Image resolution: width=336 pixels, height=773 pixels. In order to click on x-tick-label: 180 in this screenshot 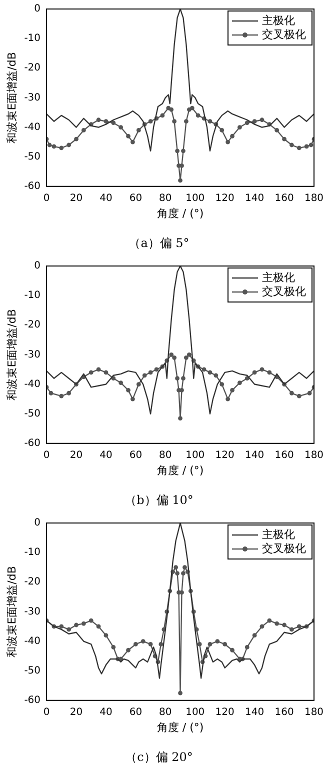, I will do `click(314, 198)`.